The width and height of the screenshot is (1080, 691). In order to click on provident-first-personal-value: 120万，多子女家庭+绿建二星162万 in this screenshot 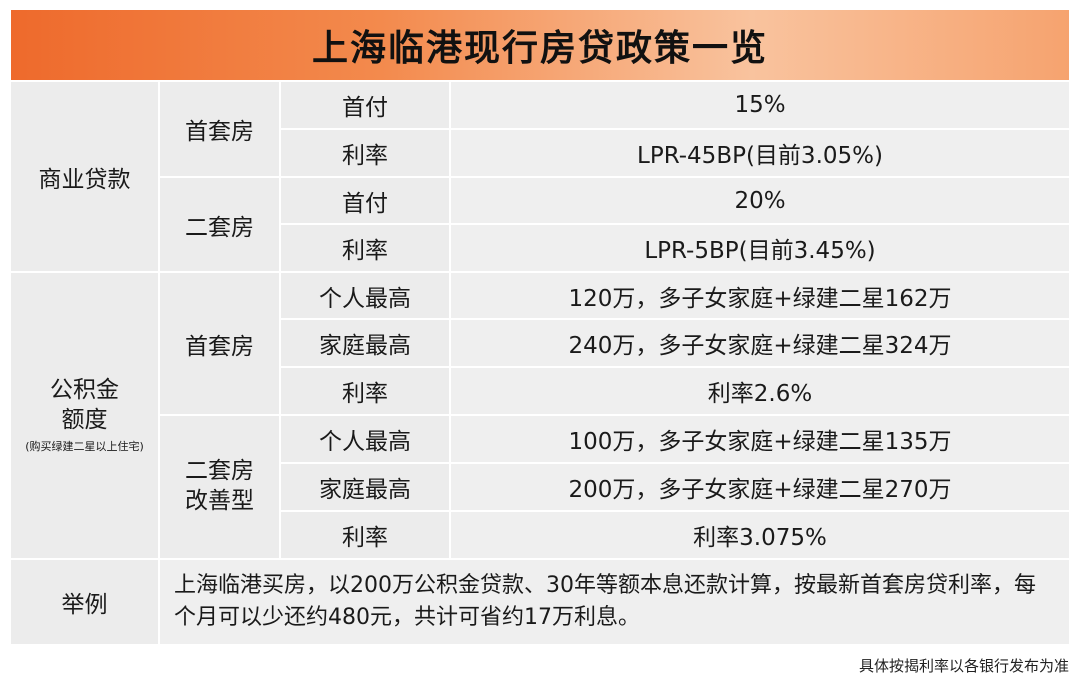, I will do `click(760, 295)`.